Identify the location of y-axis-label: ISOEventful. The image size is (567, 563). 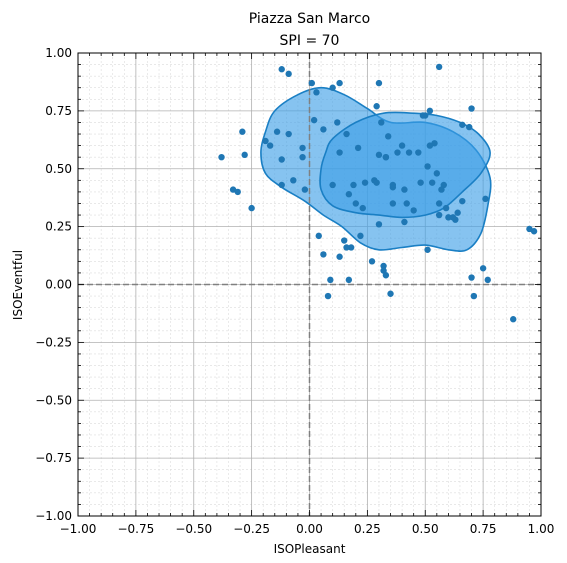
(18, 285).